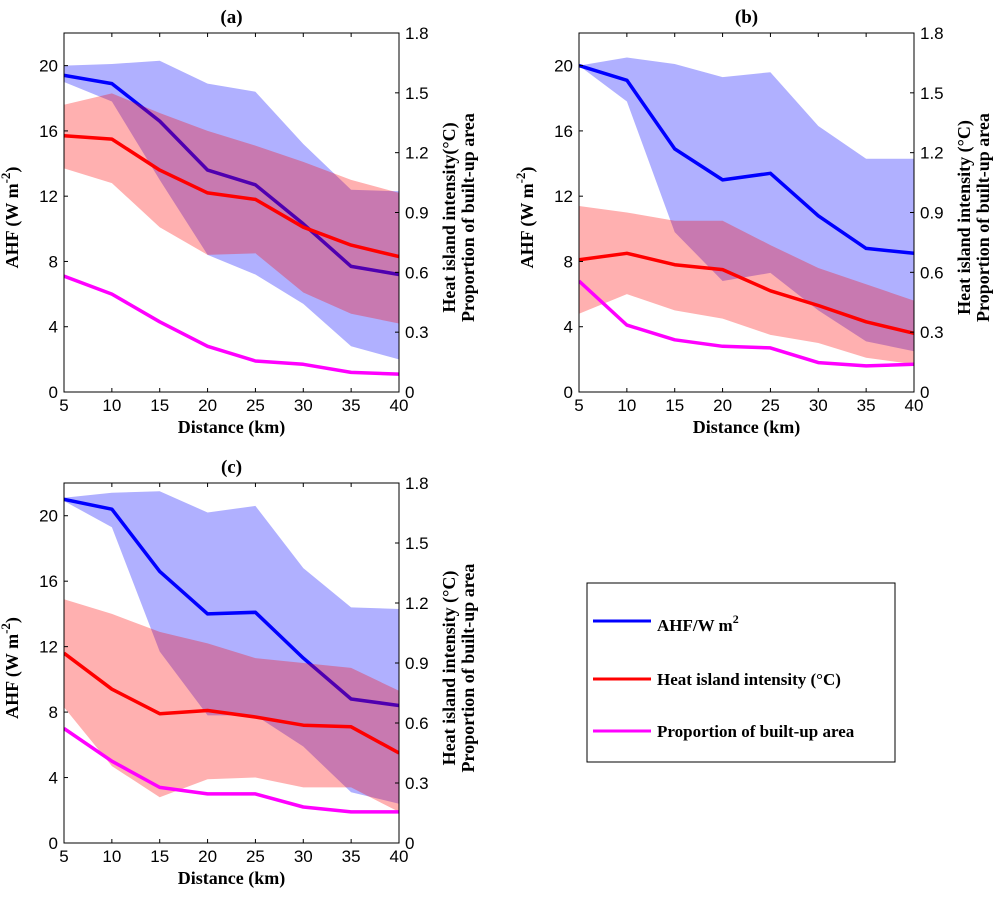 The width and height of the screenshot is (1007, 906). Describe the element at coordinates (756, 731) in the screenshot. I see `legend-label-built-up: Proportion of built-up area` at that location.